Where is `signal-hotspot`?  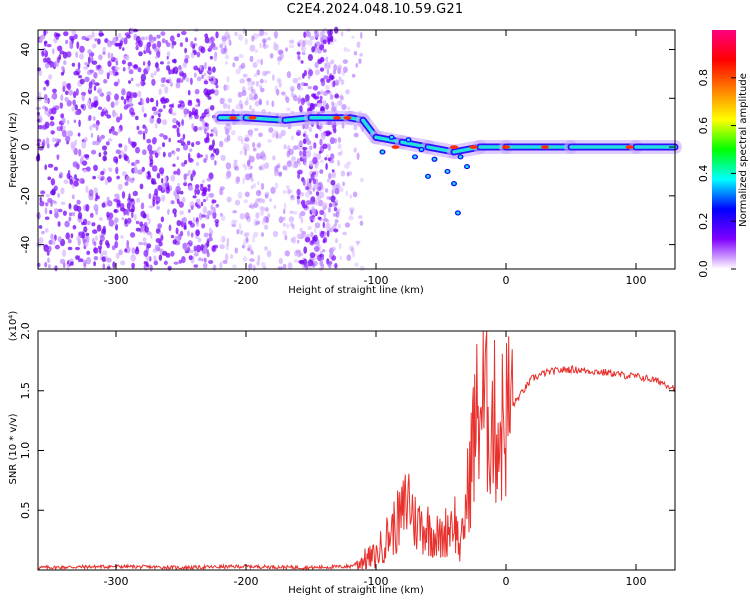 signal-hotspot is located at coordinates (473, 147).